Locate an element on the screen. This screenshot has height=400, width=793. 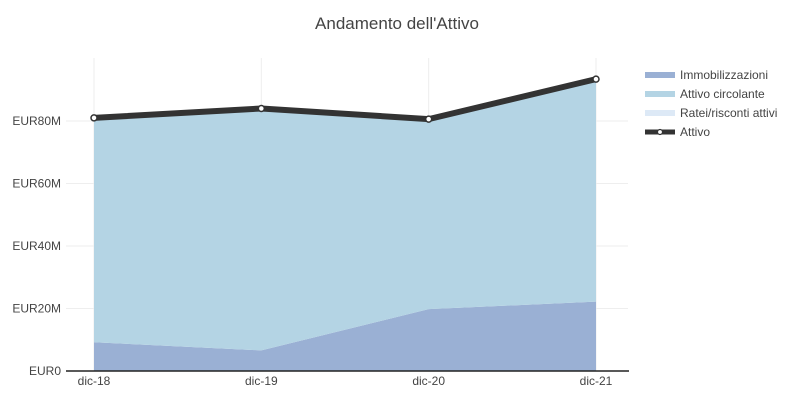
y-tick-label: EUR0 is located at coordinates (45, 371).